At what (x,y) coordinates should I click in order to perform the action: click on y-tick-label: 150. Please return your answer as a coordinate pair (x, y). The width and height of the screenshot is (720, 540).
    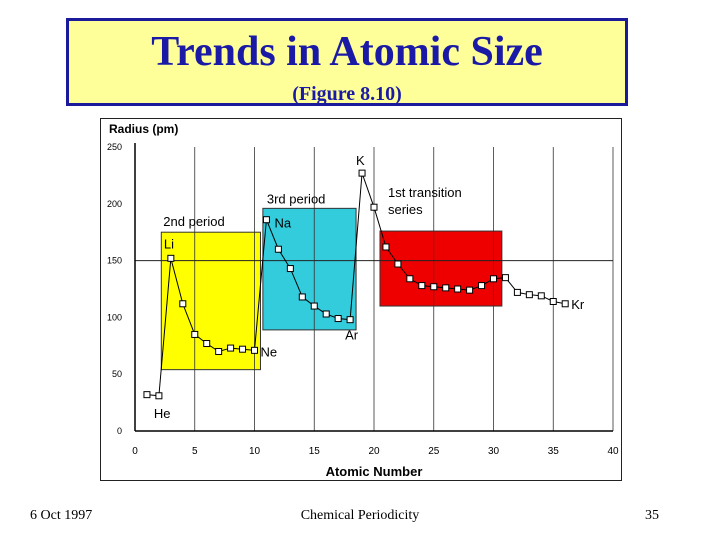
    Looking at the image, I should click on (114, 261).